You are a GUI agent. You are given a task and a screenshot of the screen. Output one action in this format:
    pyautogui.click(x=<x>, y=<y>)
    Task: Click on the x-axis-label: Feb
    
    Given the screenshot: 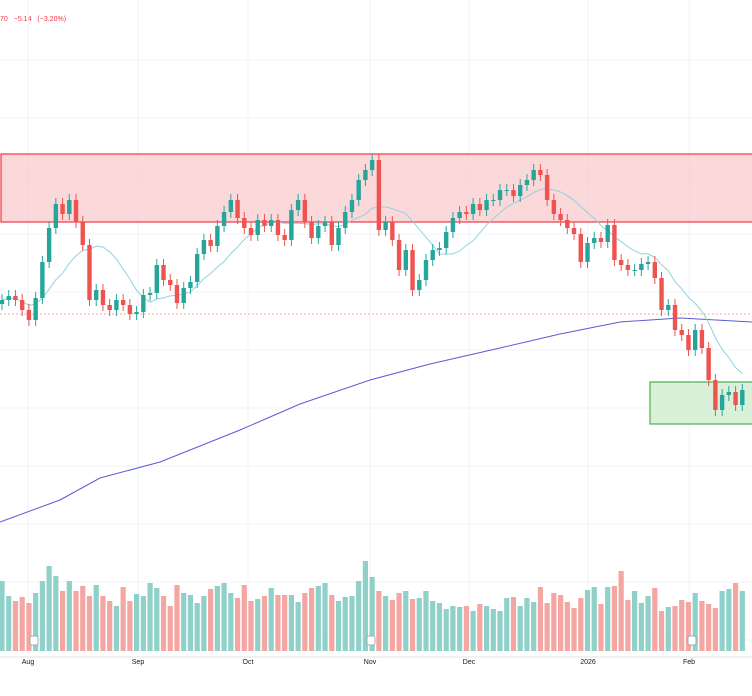 What is the action you would take?
    pyautogui.click(x=689, y=662)
    